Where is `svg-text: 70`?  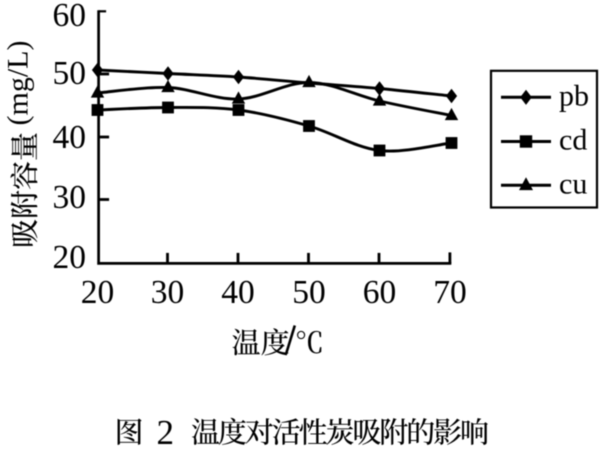
svg-text: 70 is located at coordinates (450, 292).